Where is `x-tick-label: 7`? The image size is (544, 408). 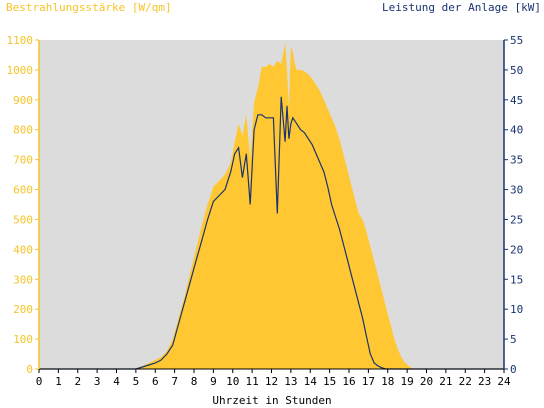
x-tick-label: 7 is located at coordinates (174, 381).